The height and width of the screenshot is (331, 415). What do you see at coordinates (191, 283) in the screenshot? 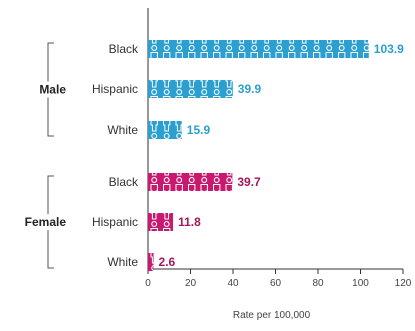
I see `x-tick-label: 20` at bounding box center [191, 283].